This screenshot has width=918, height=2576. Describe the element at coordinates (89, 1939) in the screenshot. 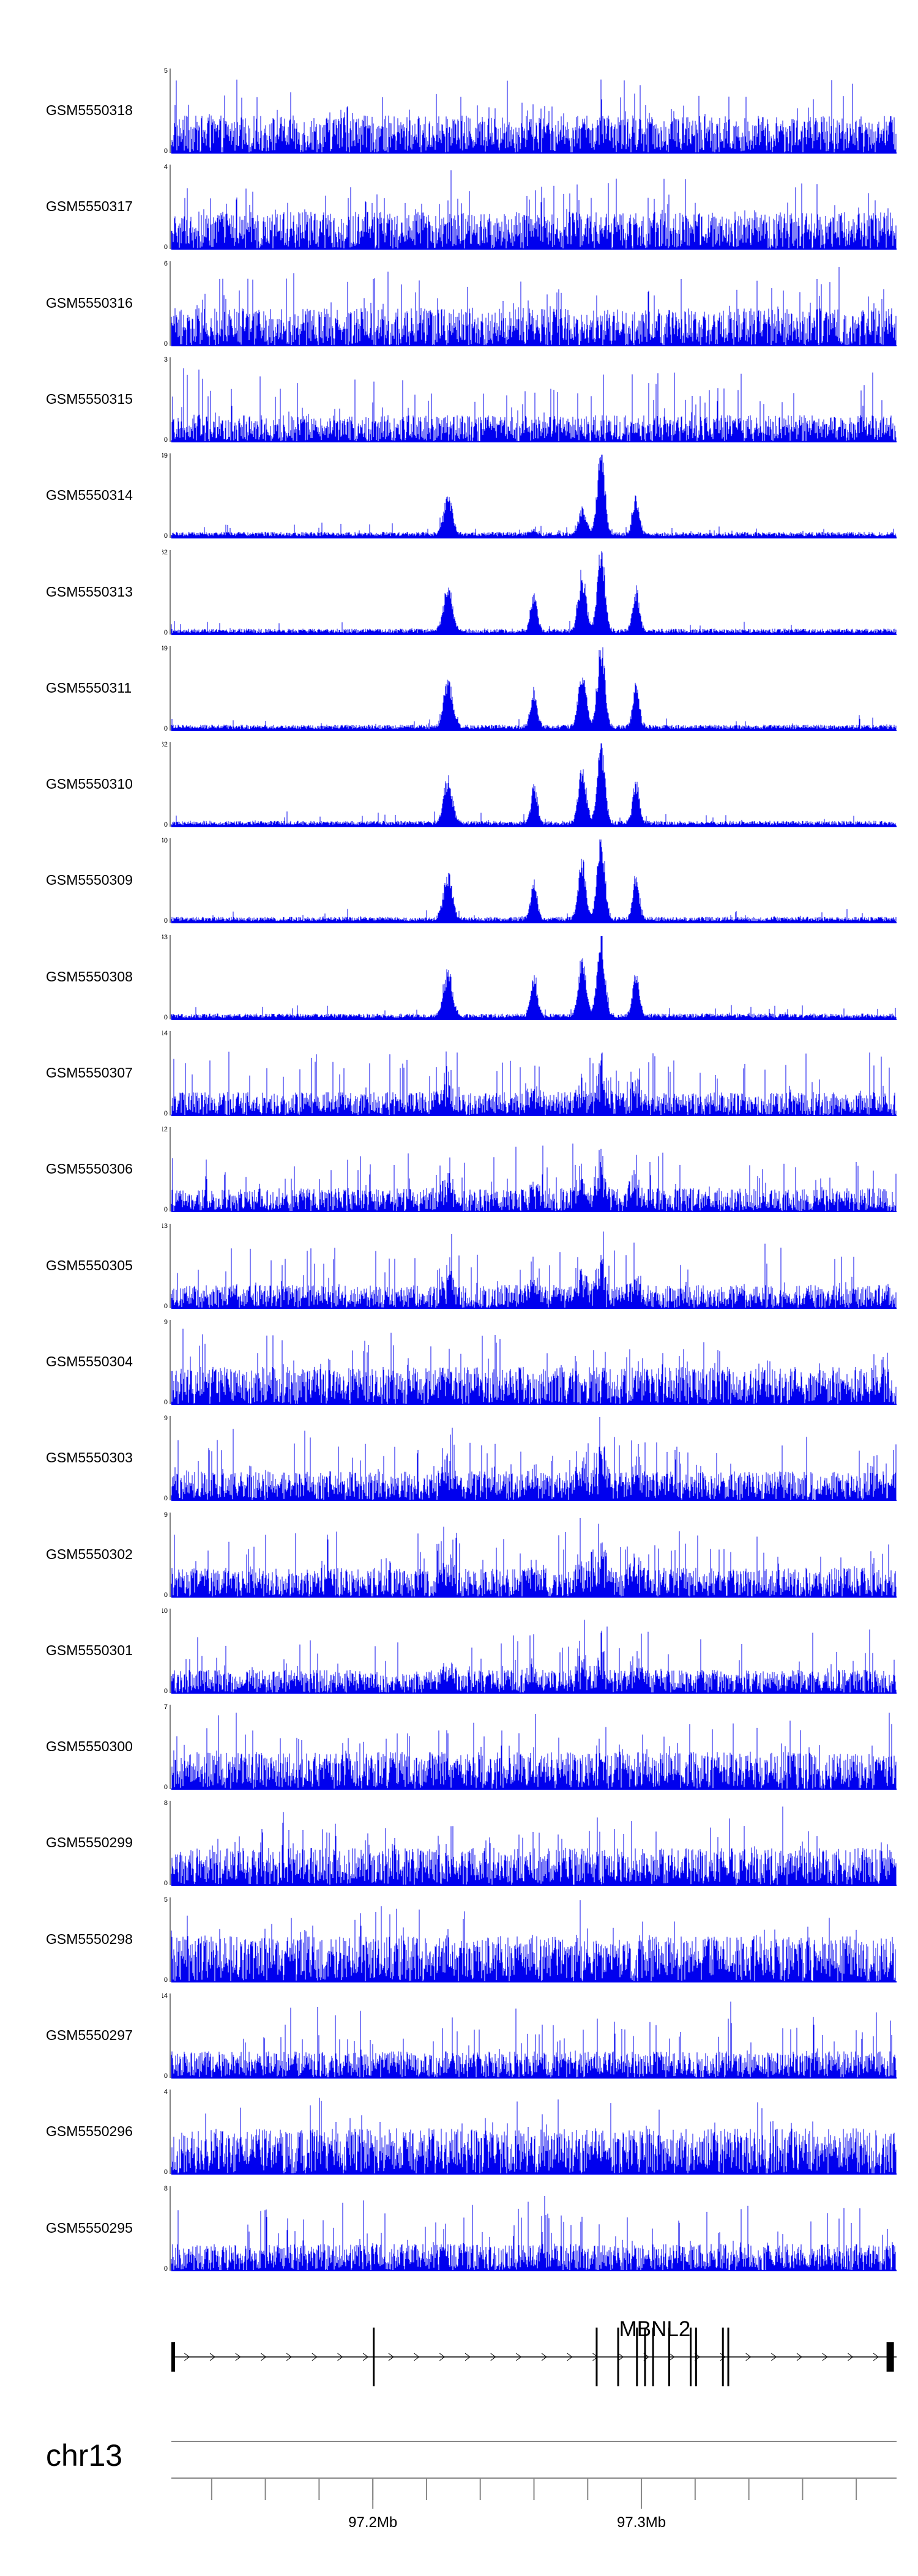

I see `track-label: GSM5550298` at that location.